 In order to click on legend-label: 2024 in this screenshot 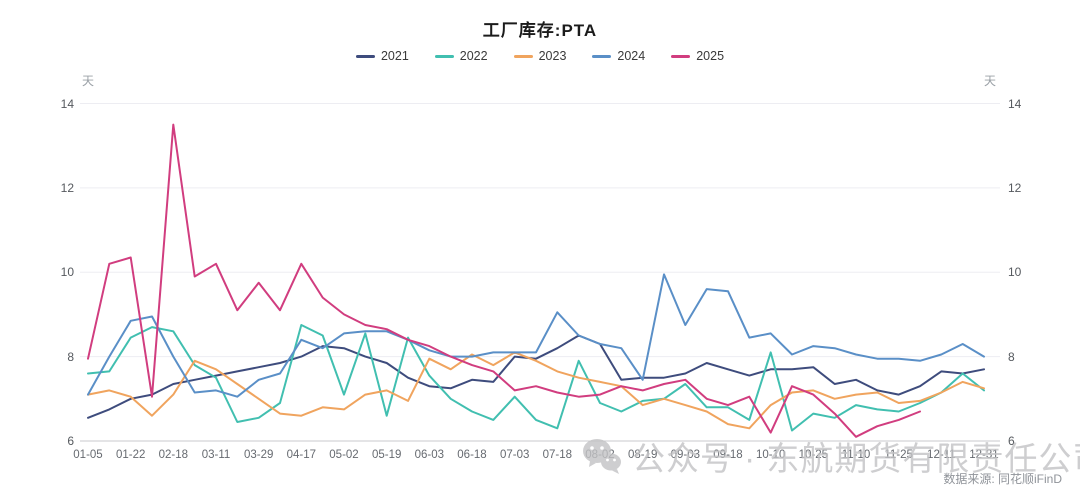, I will do `click(631, 56)`.